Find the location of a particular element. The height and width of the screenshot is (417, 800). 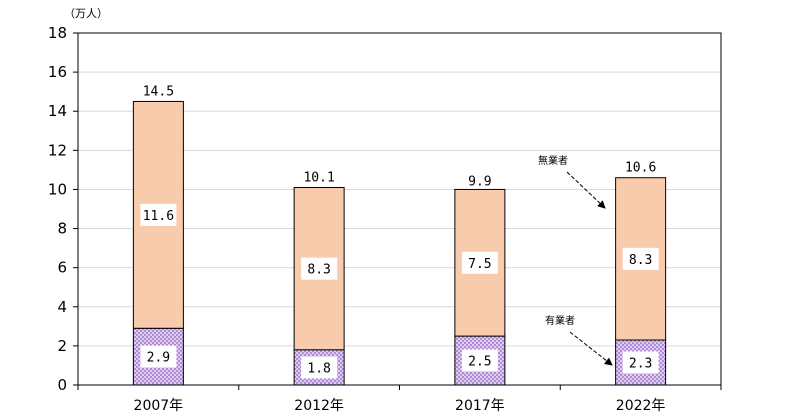

value-label: 2.9 is located at coordinates (158, 358).